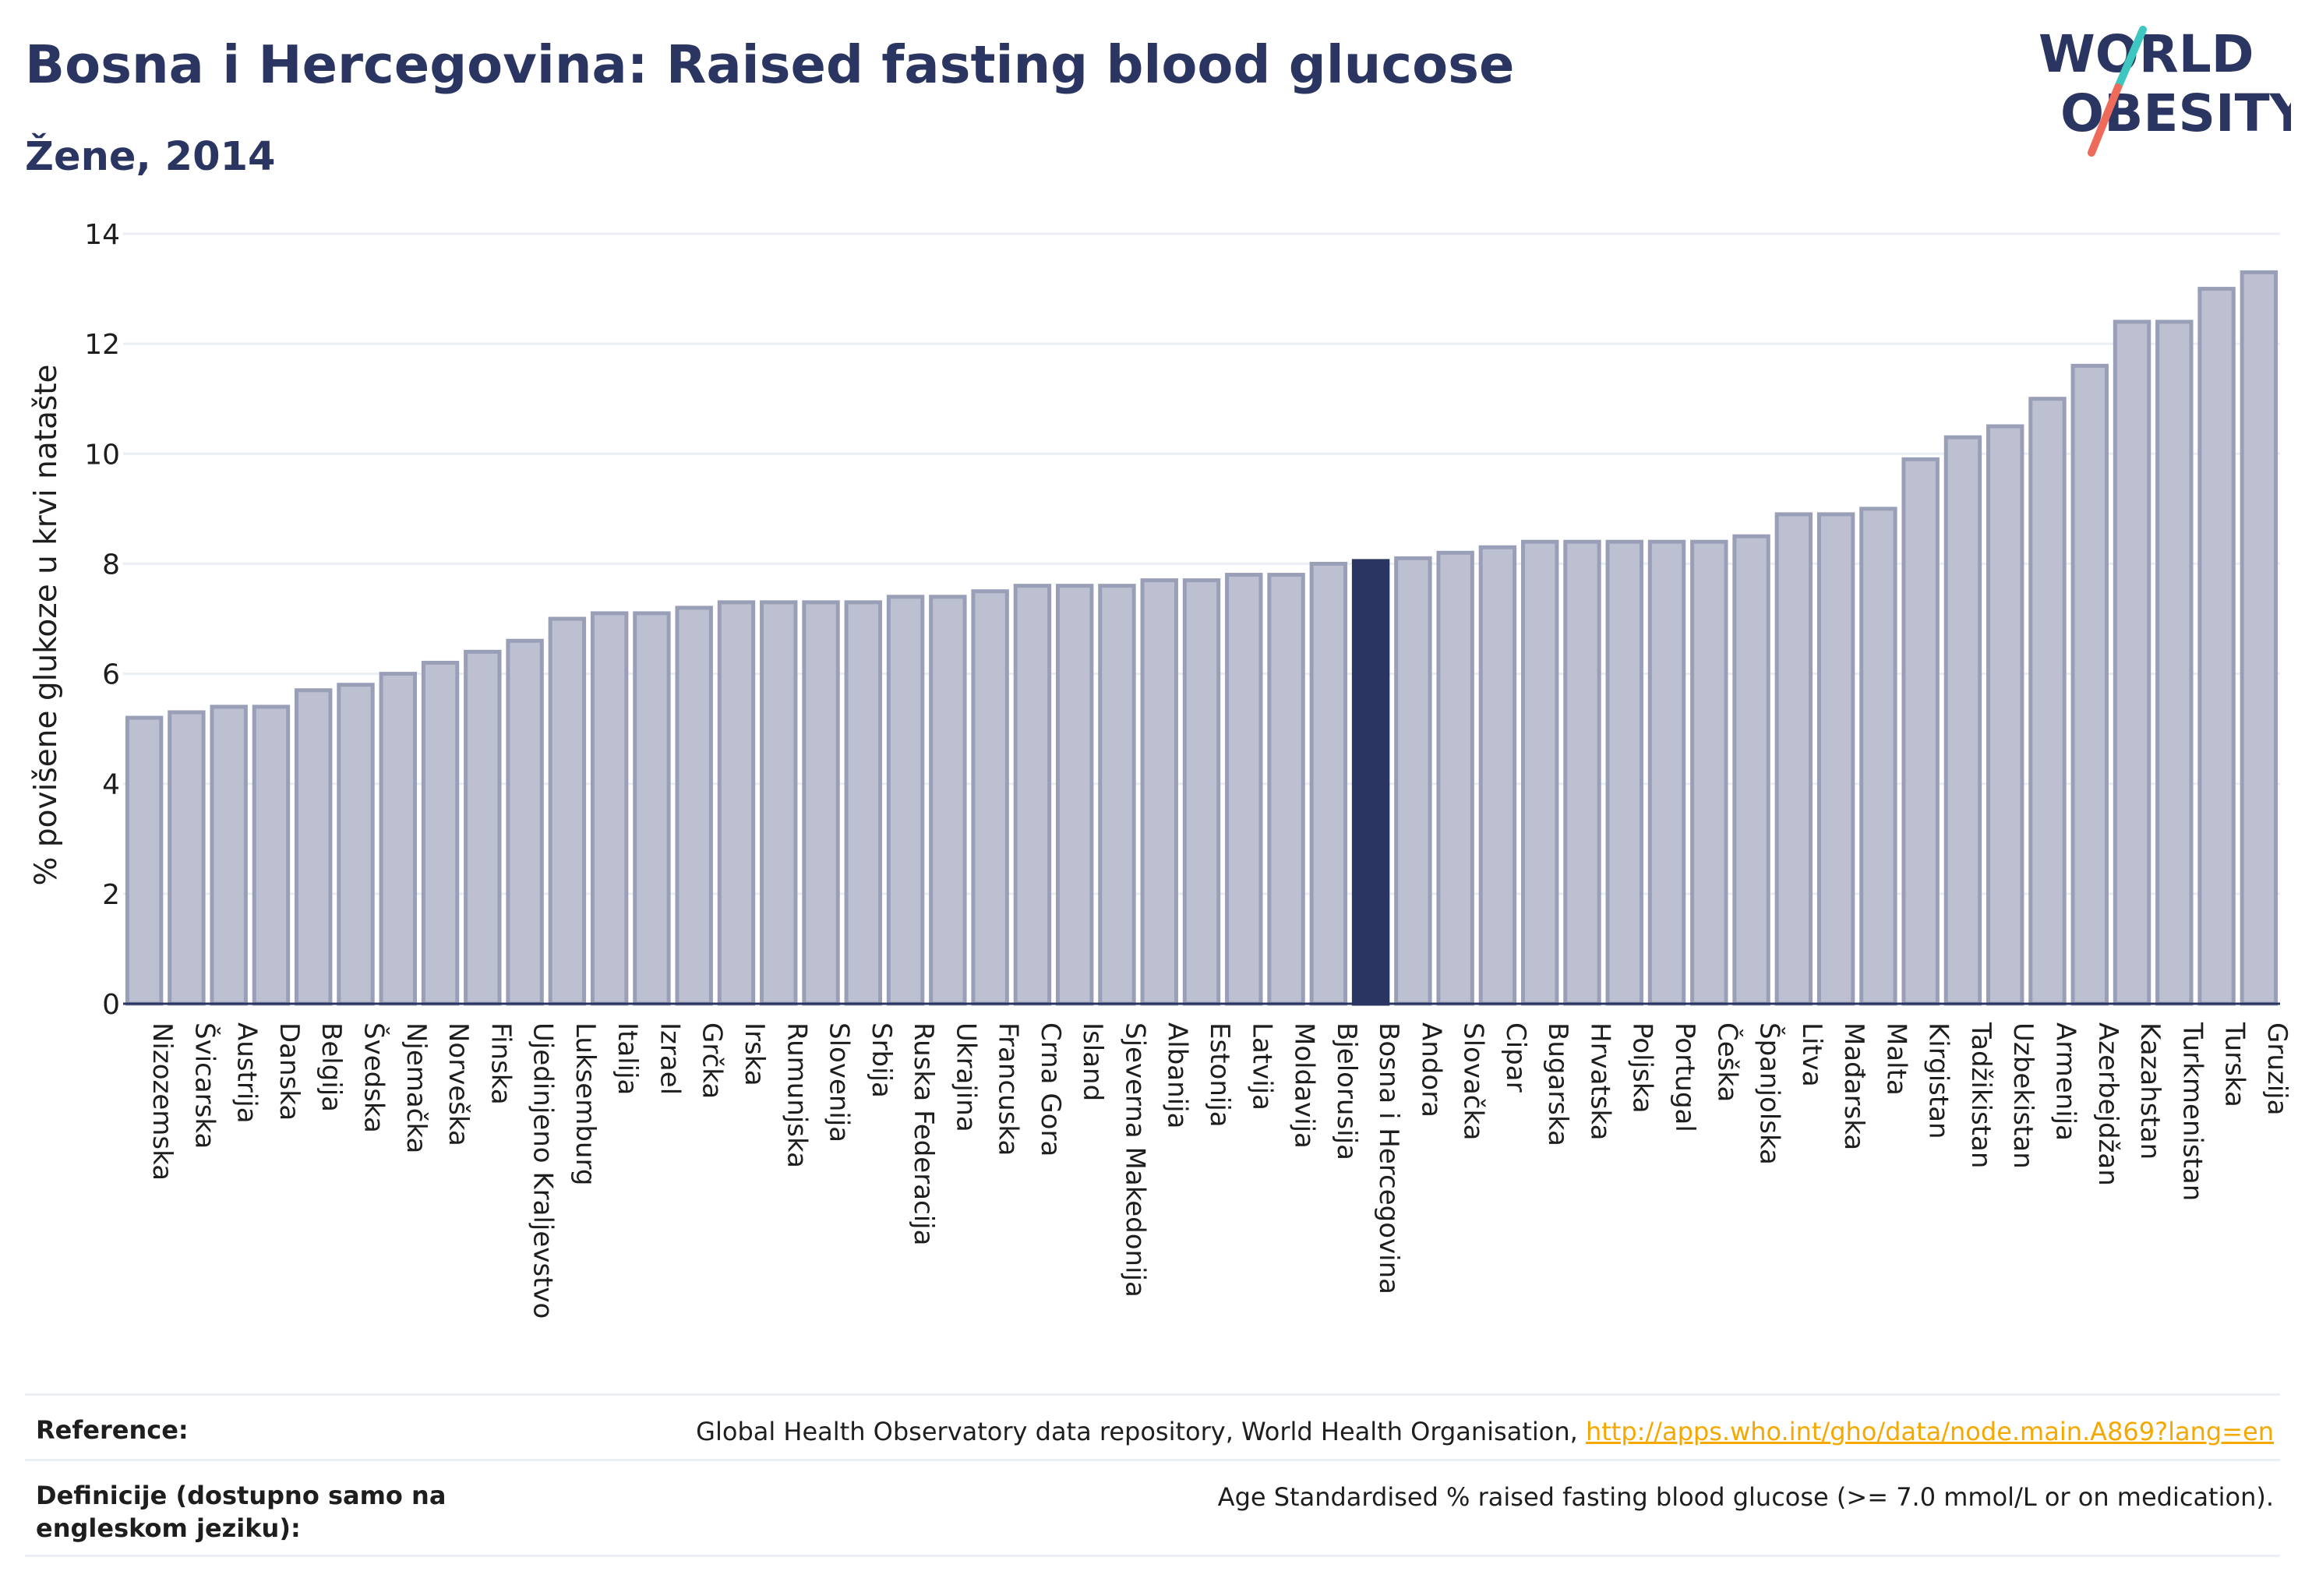 The height and width of the screenshot is (1596, 2305). What do you see at coordinates (1304, 1085) in the screenshot?
I see `x-tick-label: Moldavija` at bounding box center [1304, 1085].